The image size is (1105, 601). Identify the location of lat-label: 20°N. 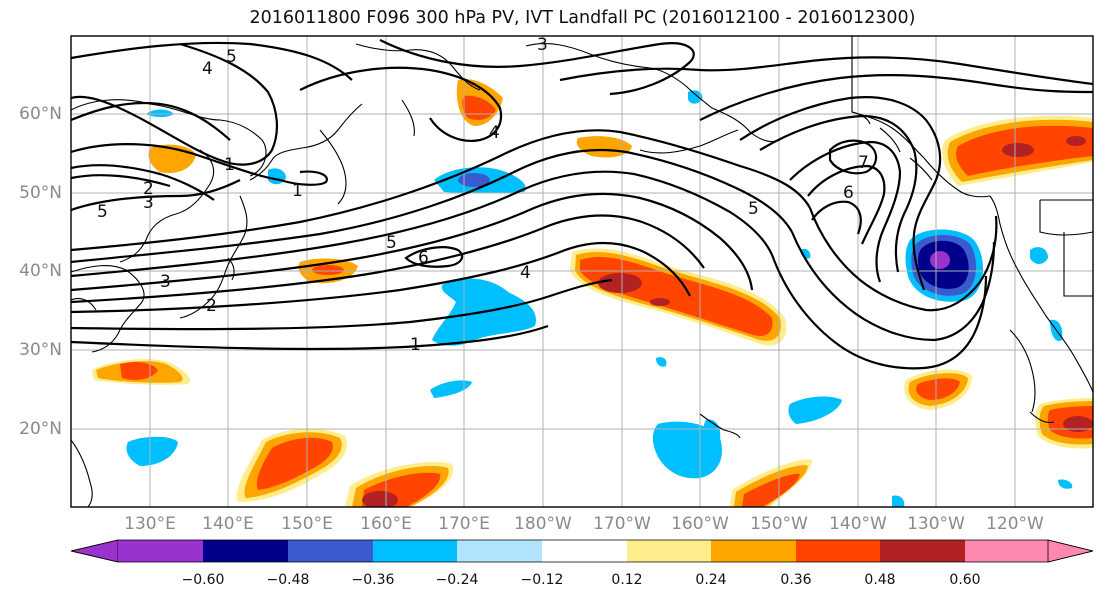
(40, 429).